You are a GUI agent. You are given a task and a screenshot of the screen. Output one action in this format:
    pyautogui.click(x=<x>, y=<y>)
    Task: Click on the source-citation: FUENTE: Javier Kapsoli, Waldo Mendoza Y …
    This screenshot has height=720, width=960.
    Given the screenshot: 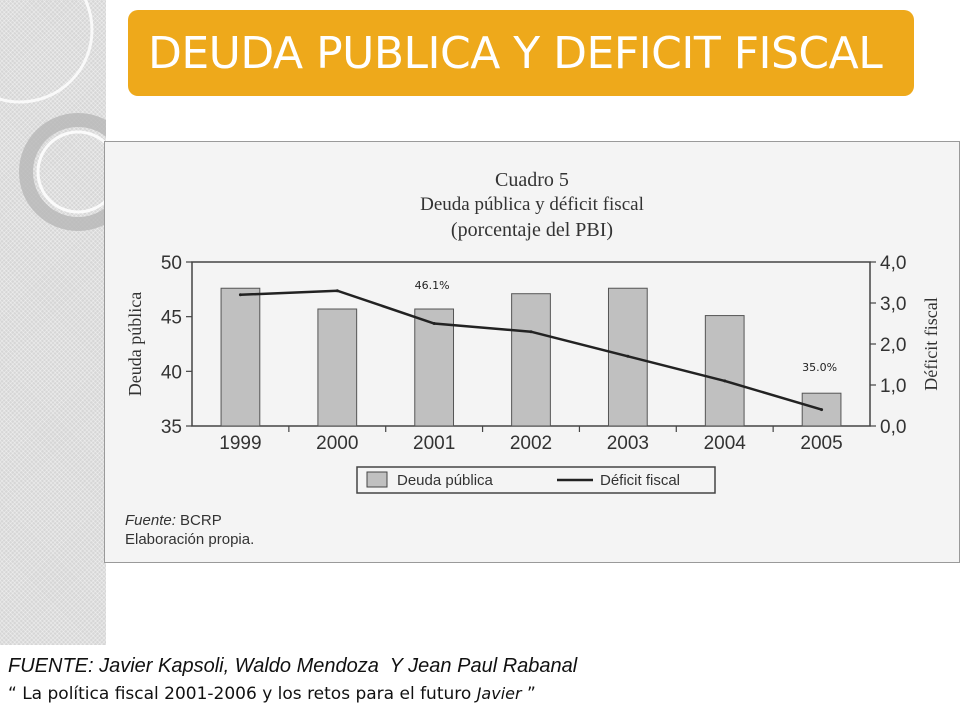 What is the action you would take?
    pyautogui.click(x=292, y=679)
    